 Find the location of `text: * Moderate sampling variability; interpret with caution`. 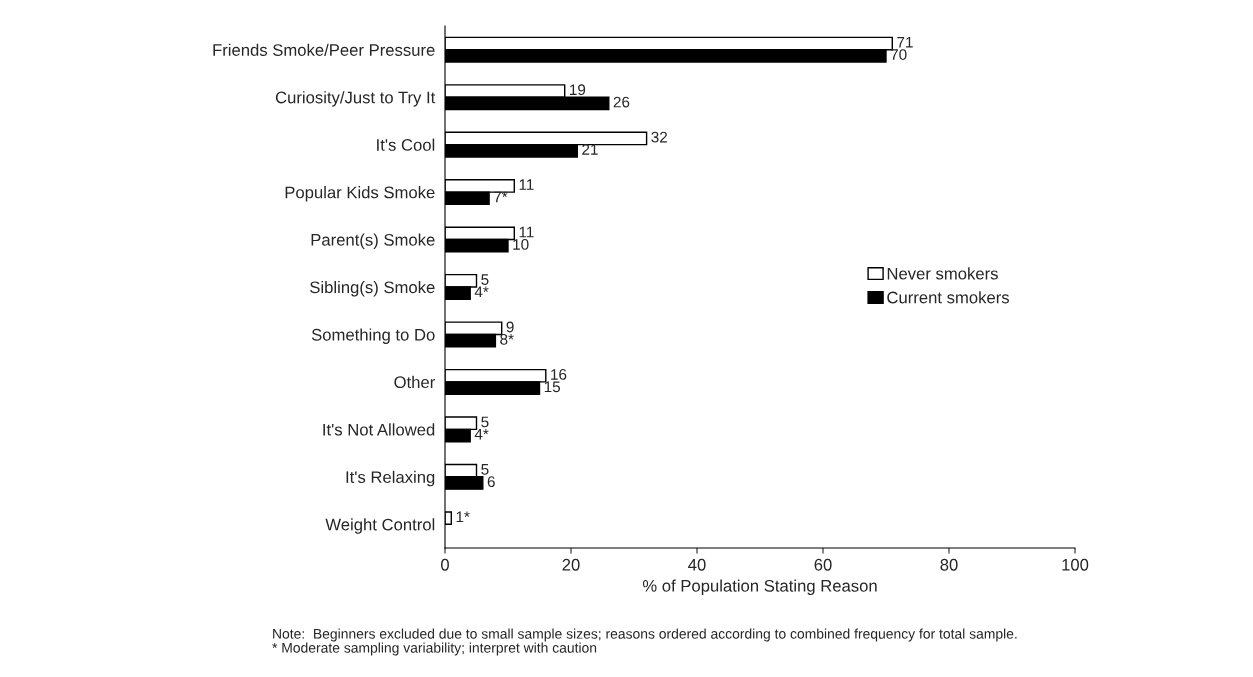

text: * Moderate sampling variability; interpret with caution is located at coordinates (434, 649).